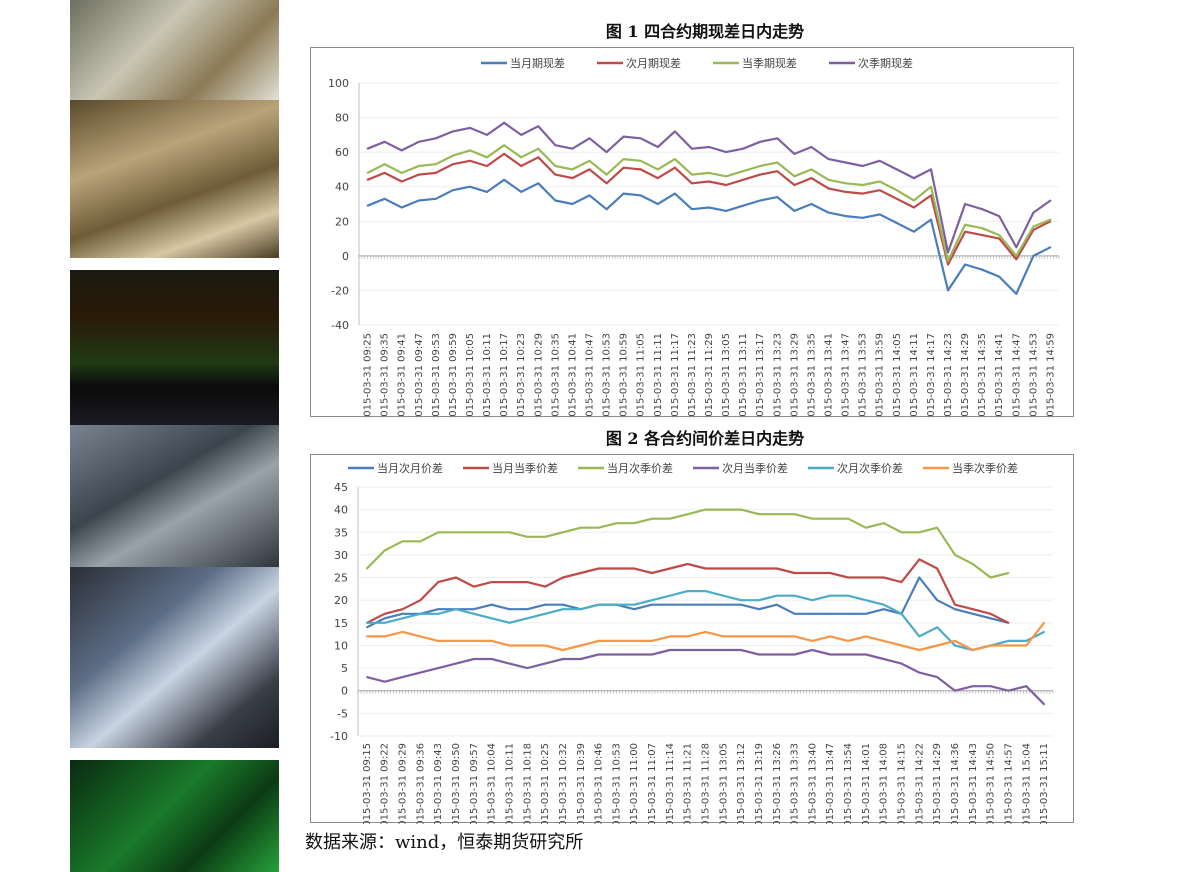  I want to click on x-tick-label: 2015-03-31 10:47, so click(589, 375).